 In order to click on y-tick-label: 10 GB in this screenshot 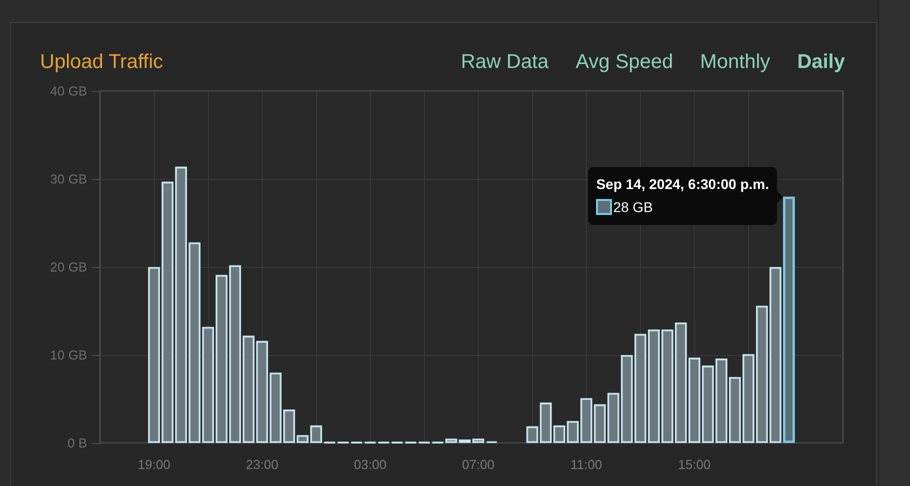, I will do `click(68, 355)`.